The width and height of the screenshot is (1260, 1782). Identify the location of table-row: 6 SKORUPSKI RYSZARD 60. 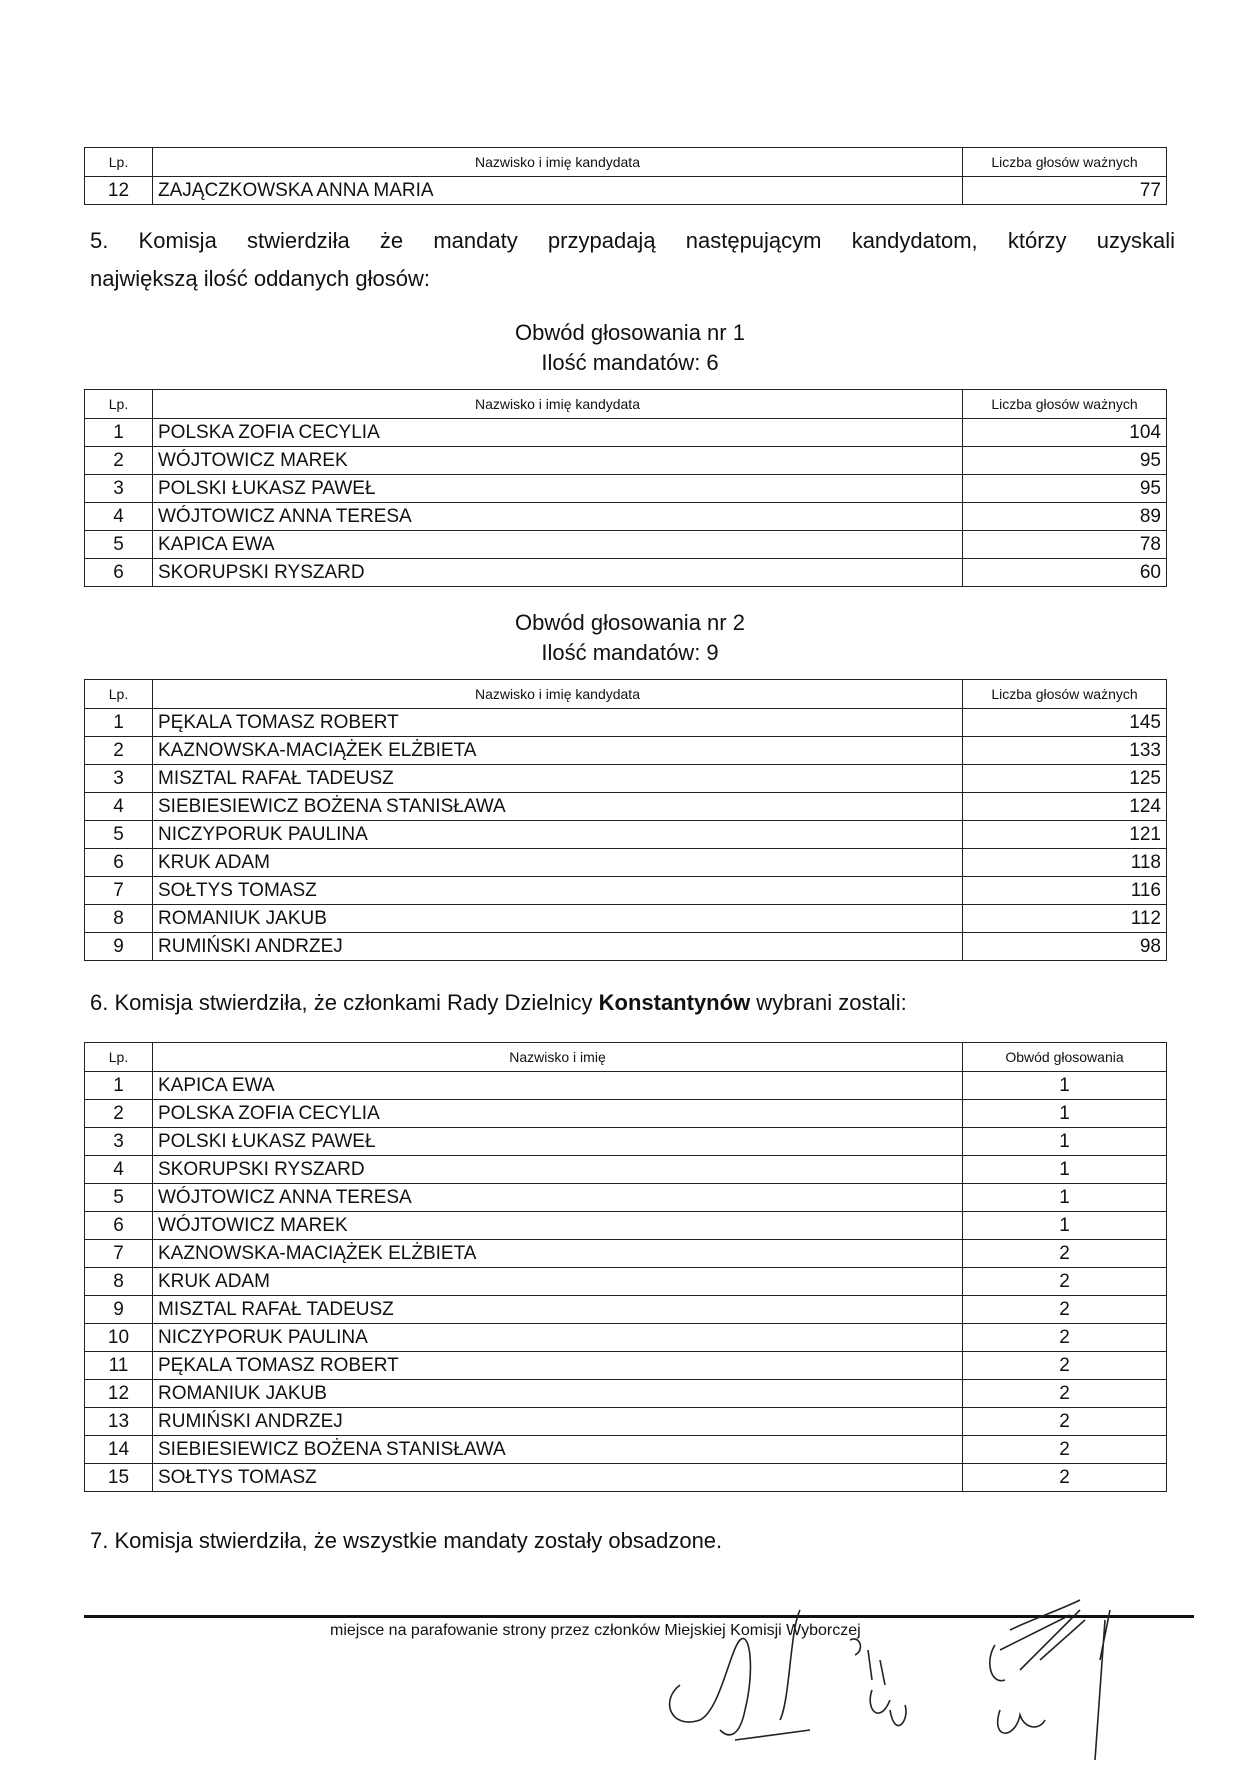
(625, 572).